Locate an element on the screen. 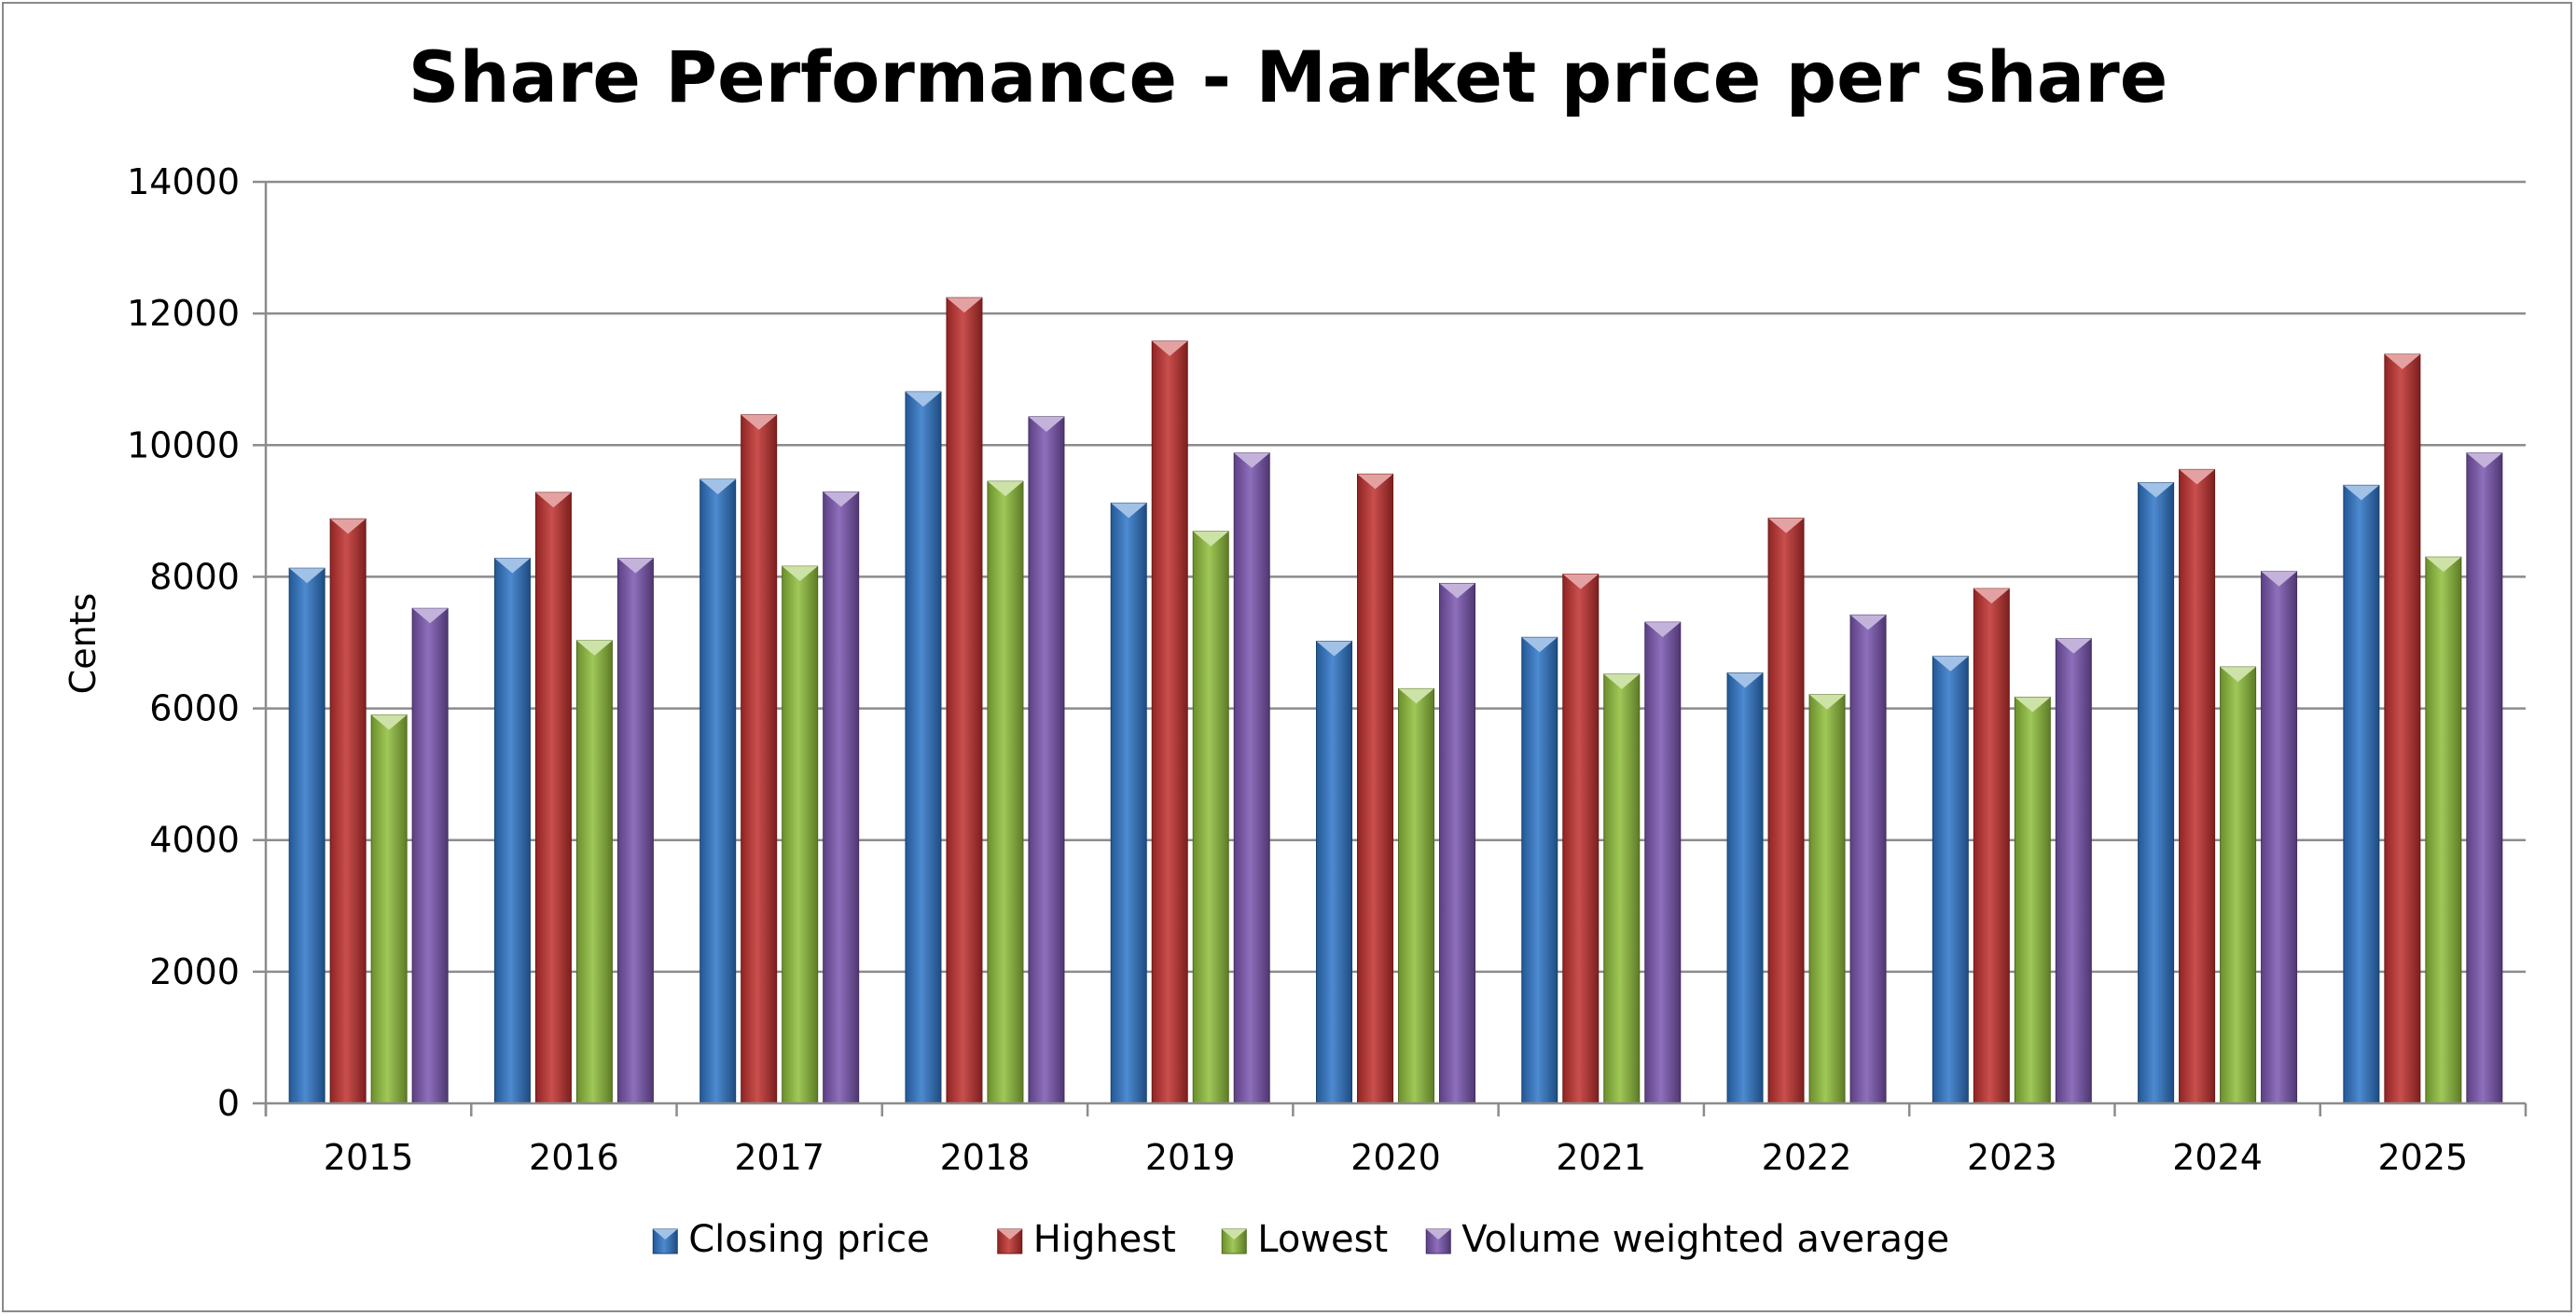 This screenshot has width=2576, height=1316. bar-highest-2021 is located at coordinates (1581, 839).